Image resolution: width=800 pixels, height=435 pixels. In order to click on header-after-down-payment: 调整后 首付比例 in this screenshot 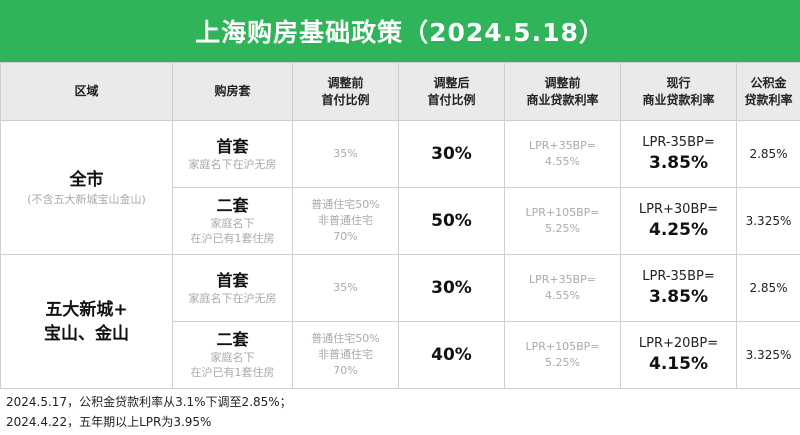, I will do `click(451, 91)`.